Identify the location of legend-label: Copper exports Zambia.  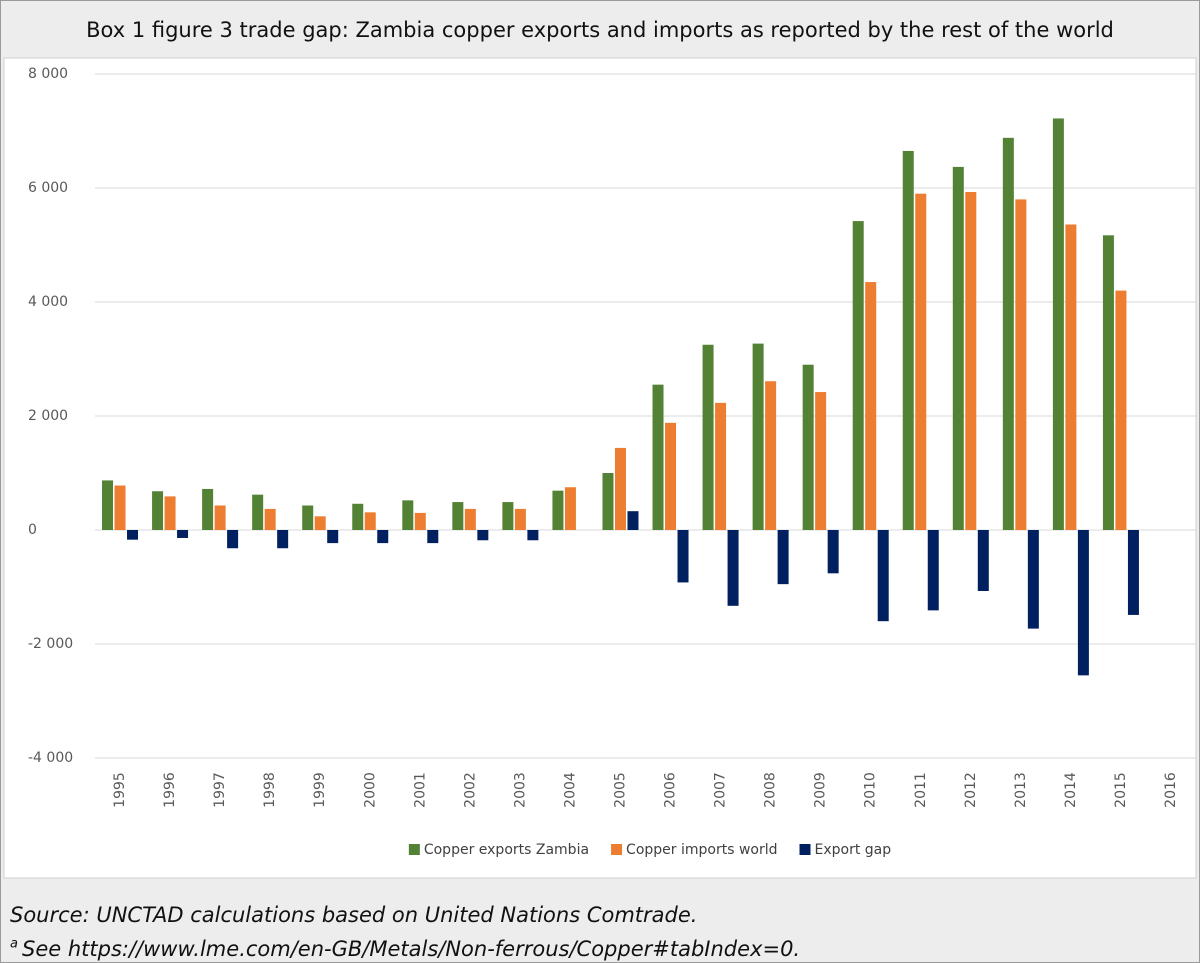
(506, 850).